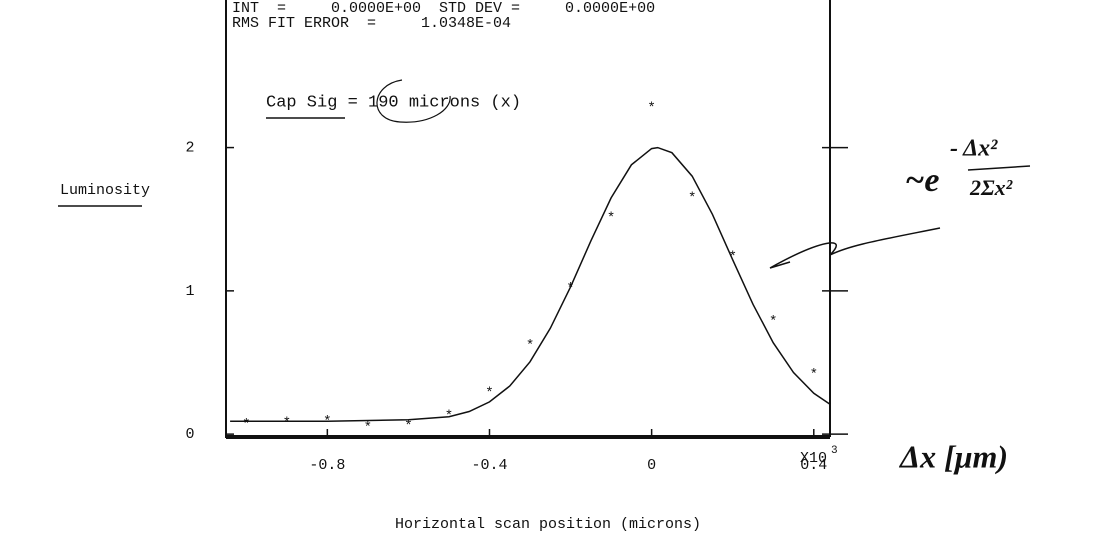 Image resolution: width=1096 pixels, height=548 pixels. Describe the element at coordinates (105, 190) in the screenshot. I see `y-axis-label: Luminosity` at that location.